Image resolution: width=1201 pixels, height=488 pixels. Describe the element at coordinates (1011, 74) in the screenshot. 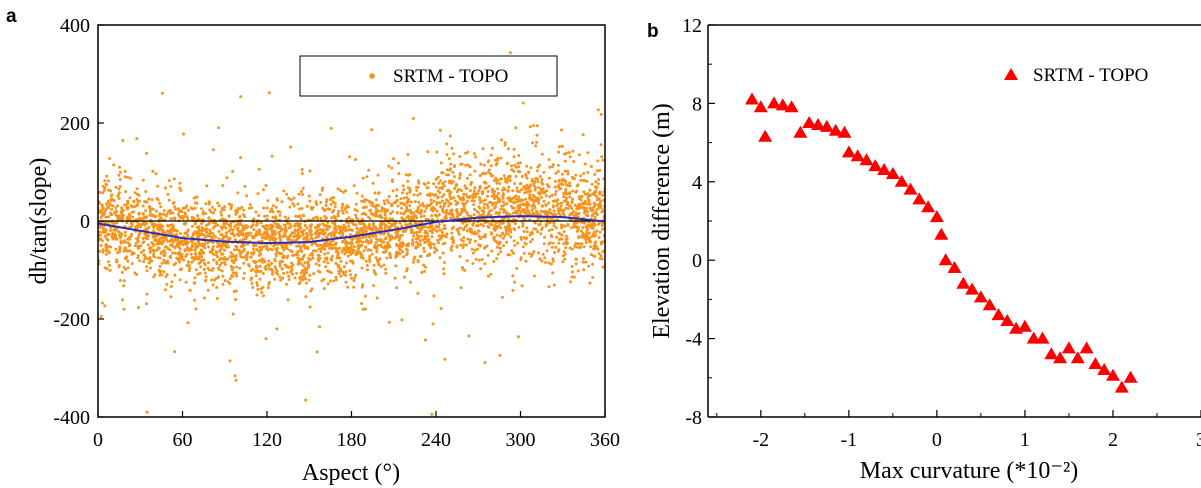

I see `b-legend-marker` at that location.